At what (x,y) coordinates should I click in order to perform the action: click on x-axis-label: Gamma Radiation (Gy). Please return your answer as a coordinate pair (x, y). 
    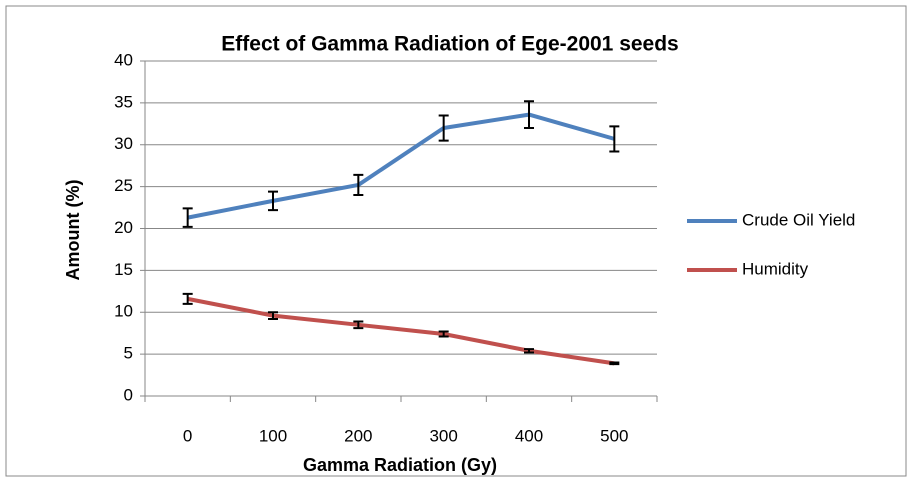
    Looking at the image, I should click on (400, 465).